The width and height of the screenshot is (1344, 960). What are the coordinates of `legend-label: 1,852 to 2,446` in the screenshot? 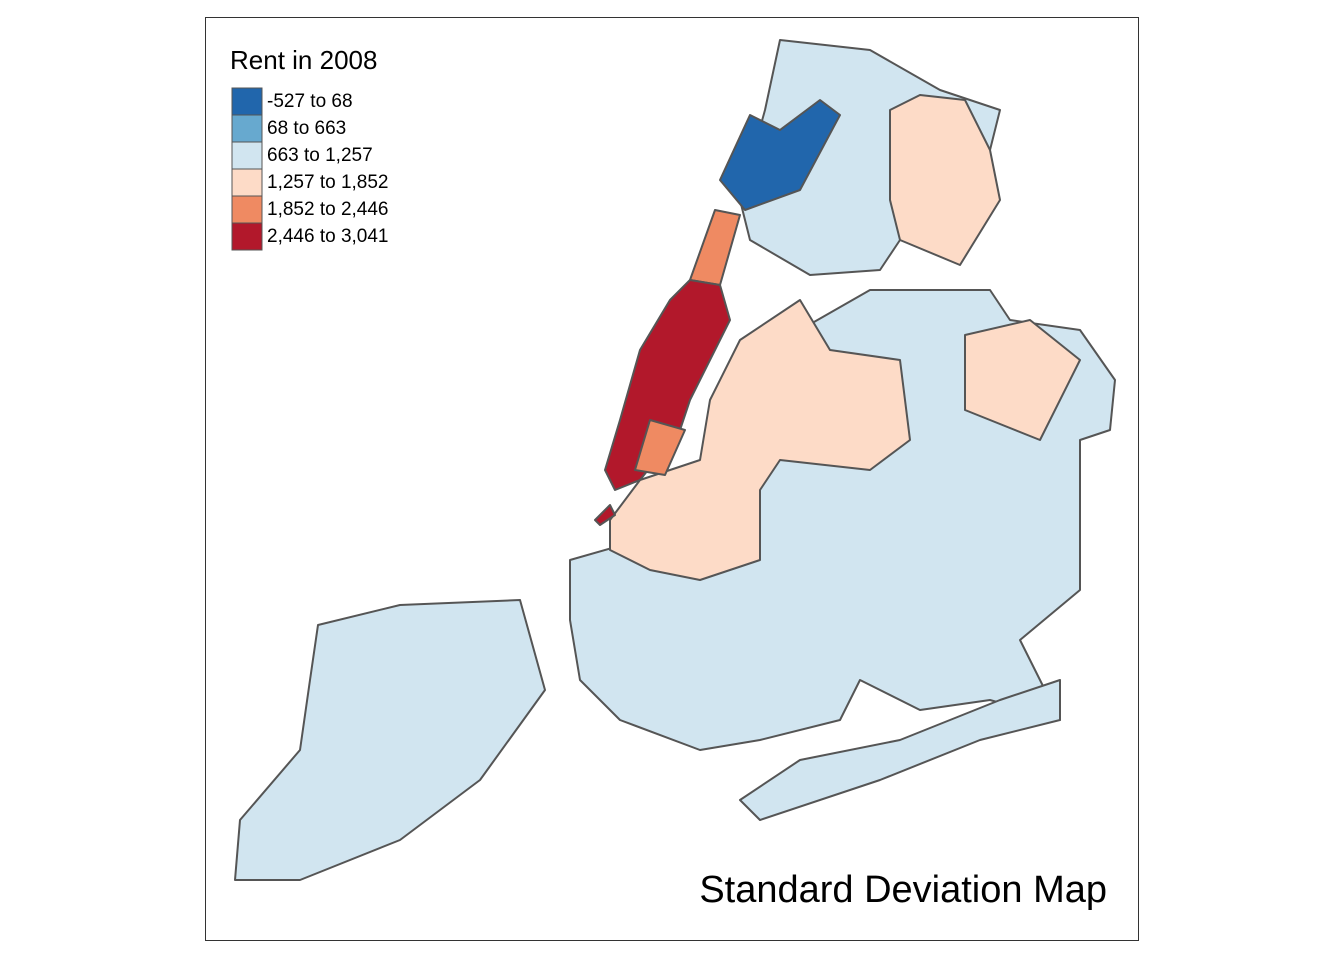 It's located at (328, 209).